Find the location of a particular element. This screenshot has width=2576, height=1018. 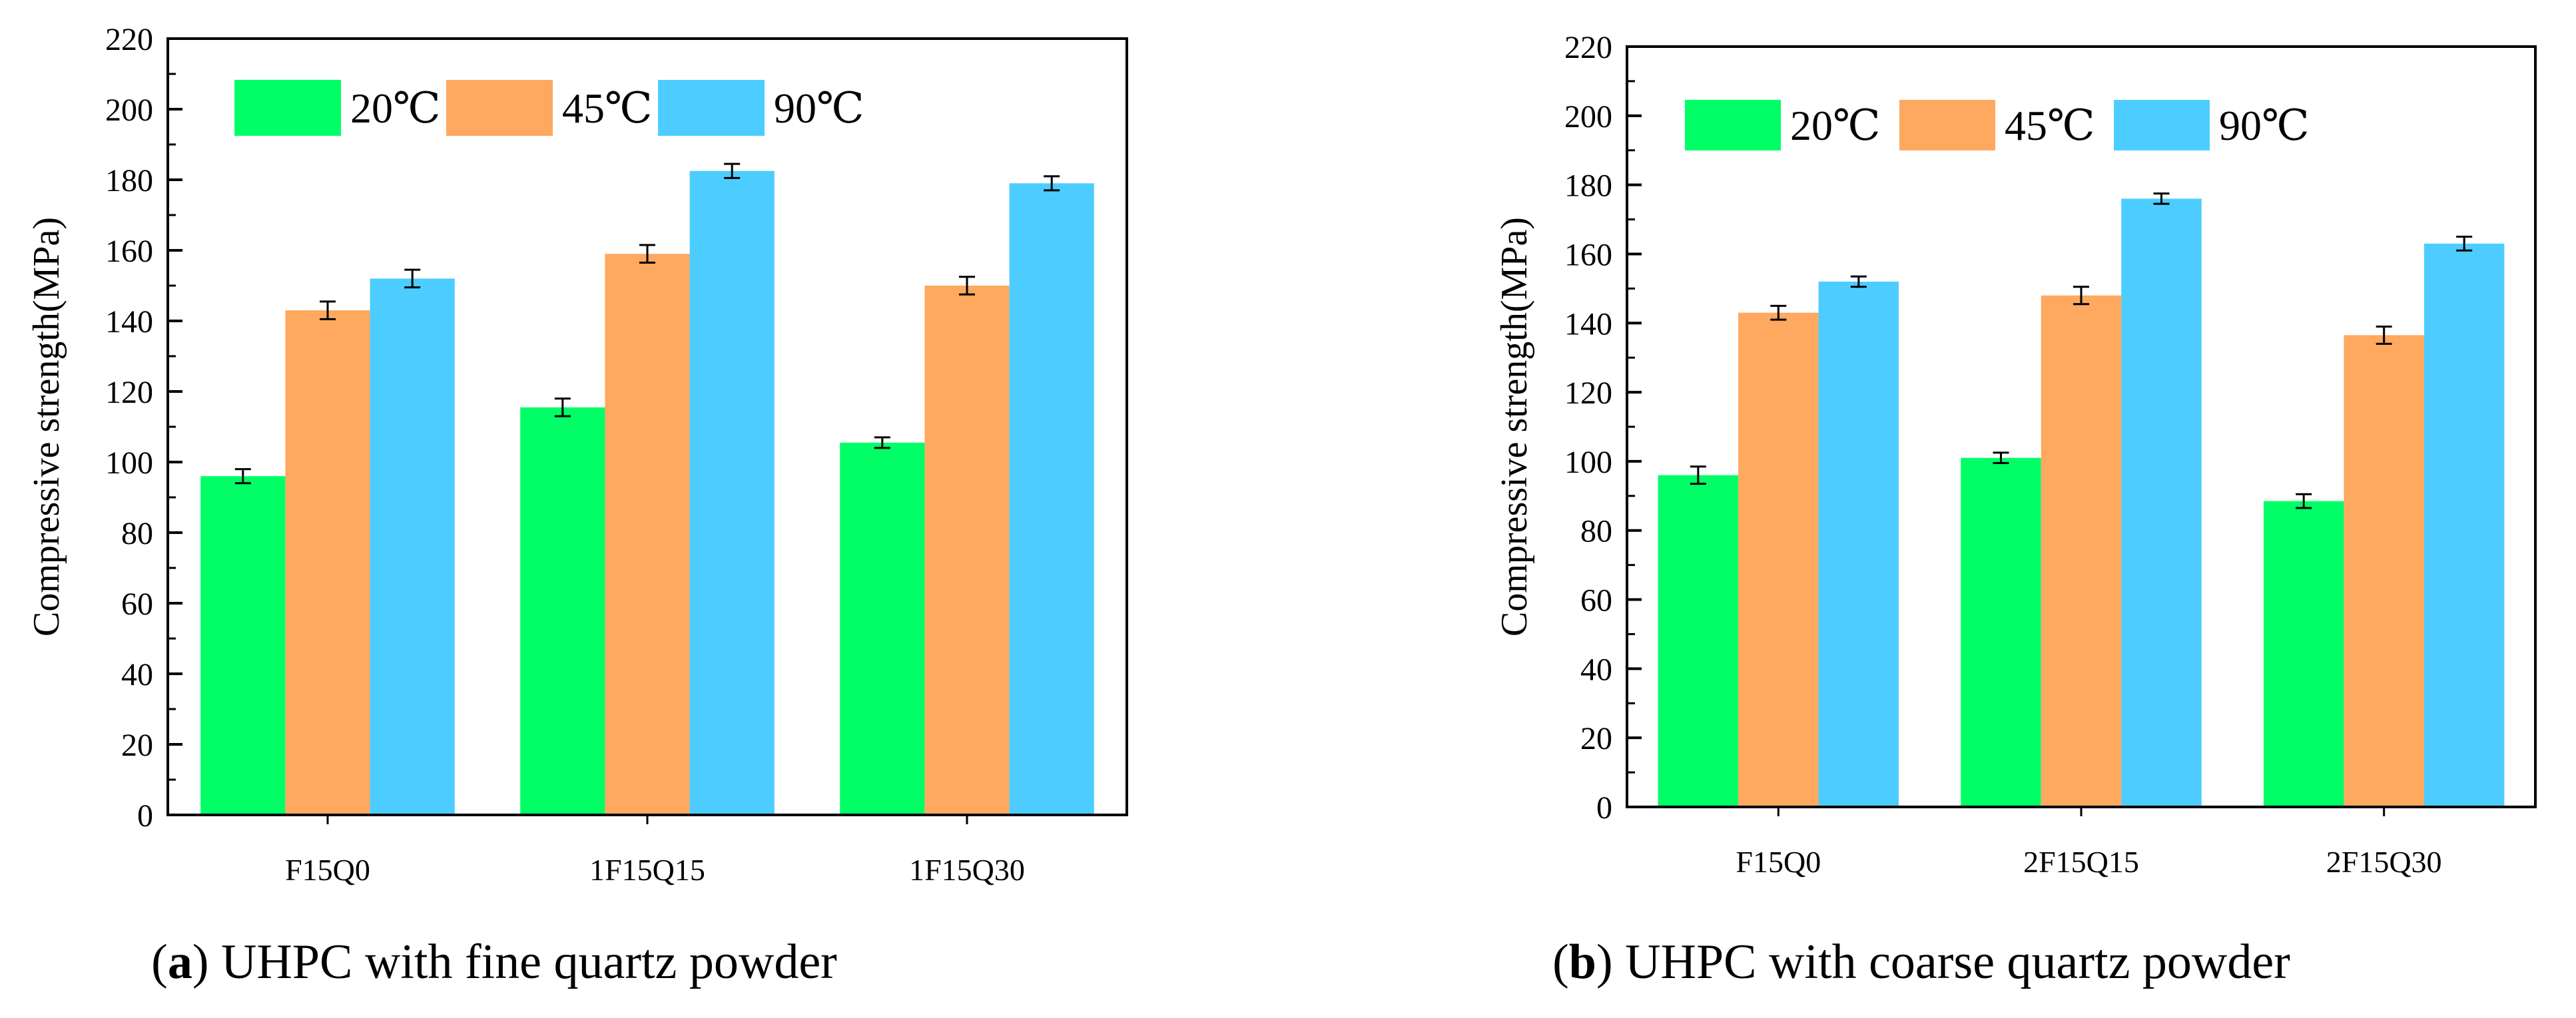

caption-a: (a) UHPC with fine quartz powder is located at coordinates (494, 962).